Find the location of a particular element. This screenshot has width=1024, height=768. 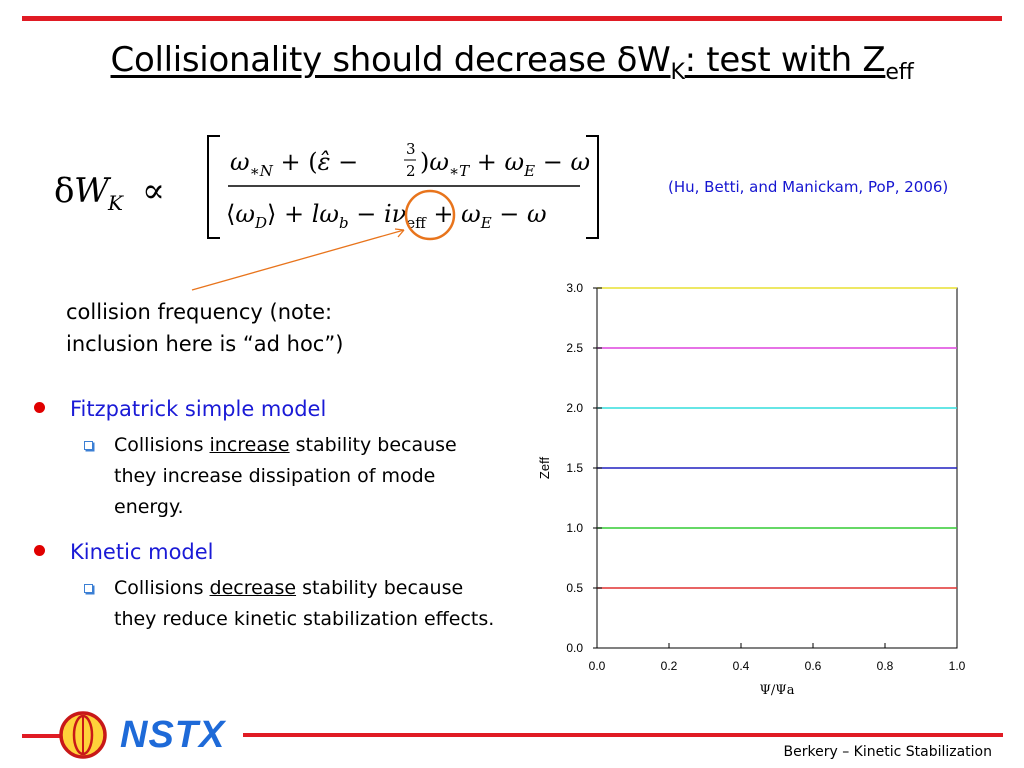

bullet-fitzpatrick: Fitzpatrick simple model is located at coordinates (269, 409).